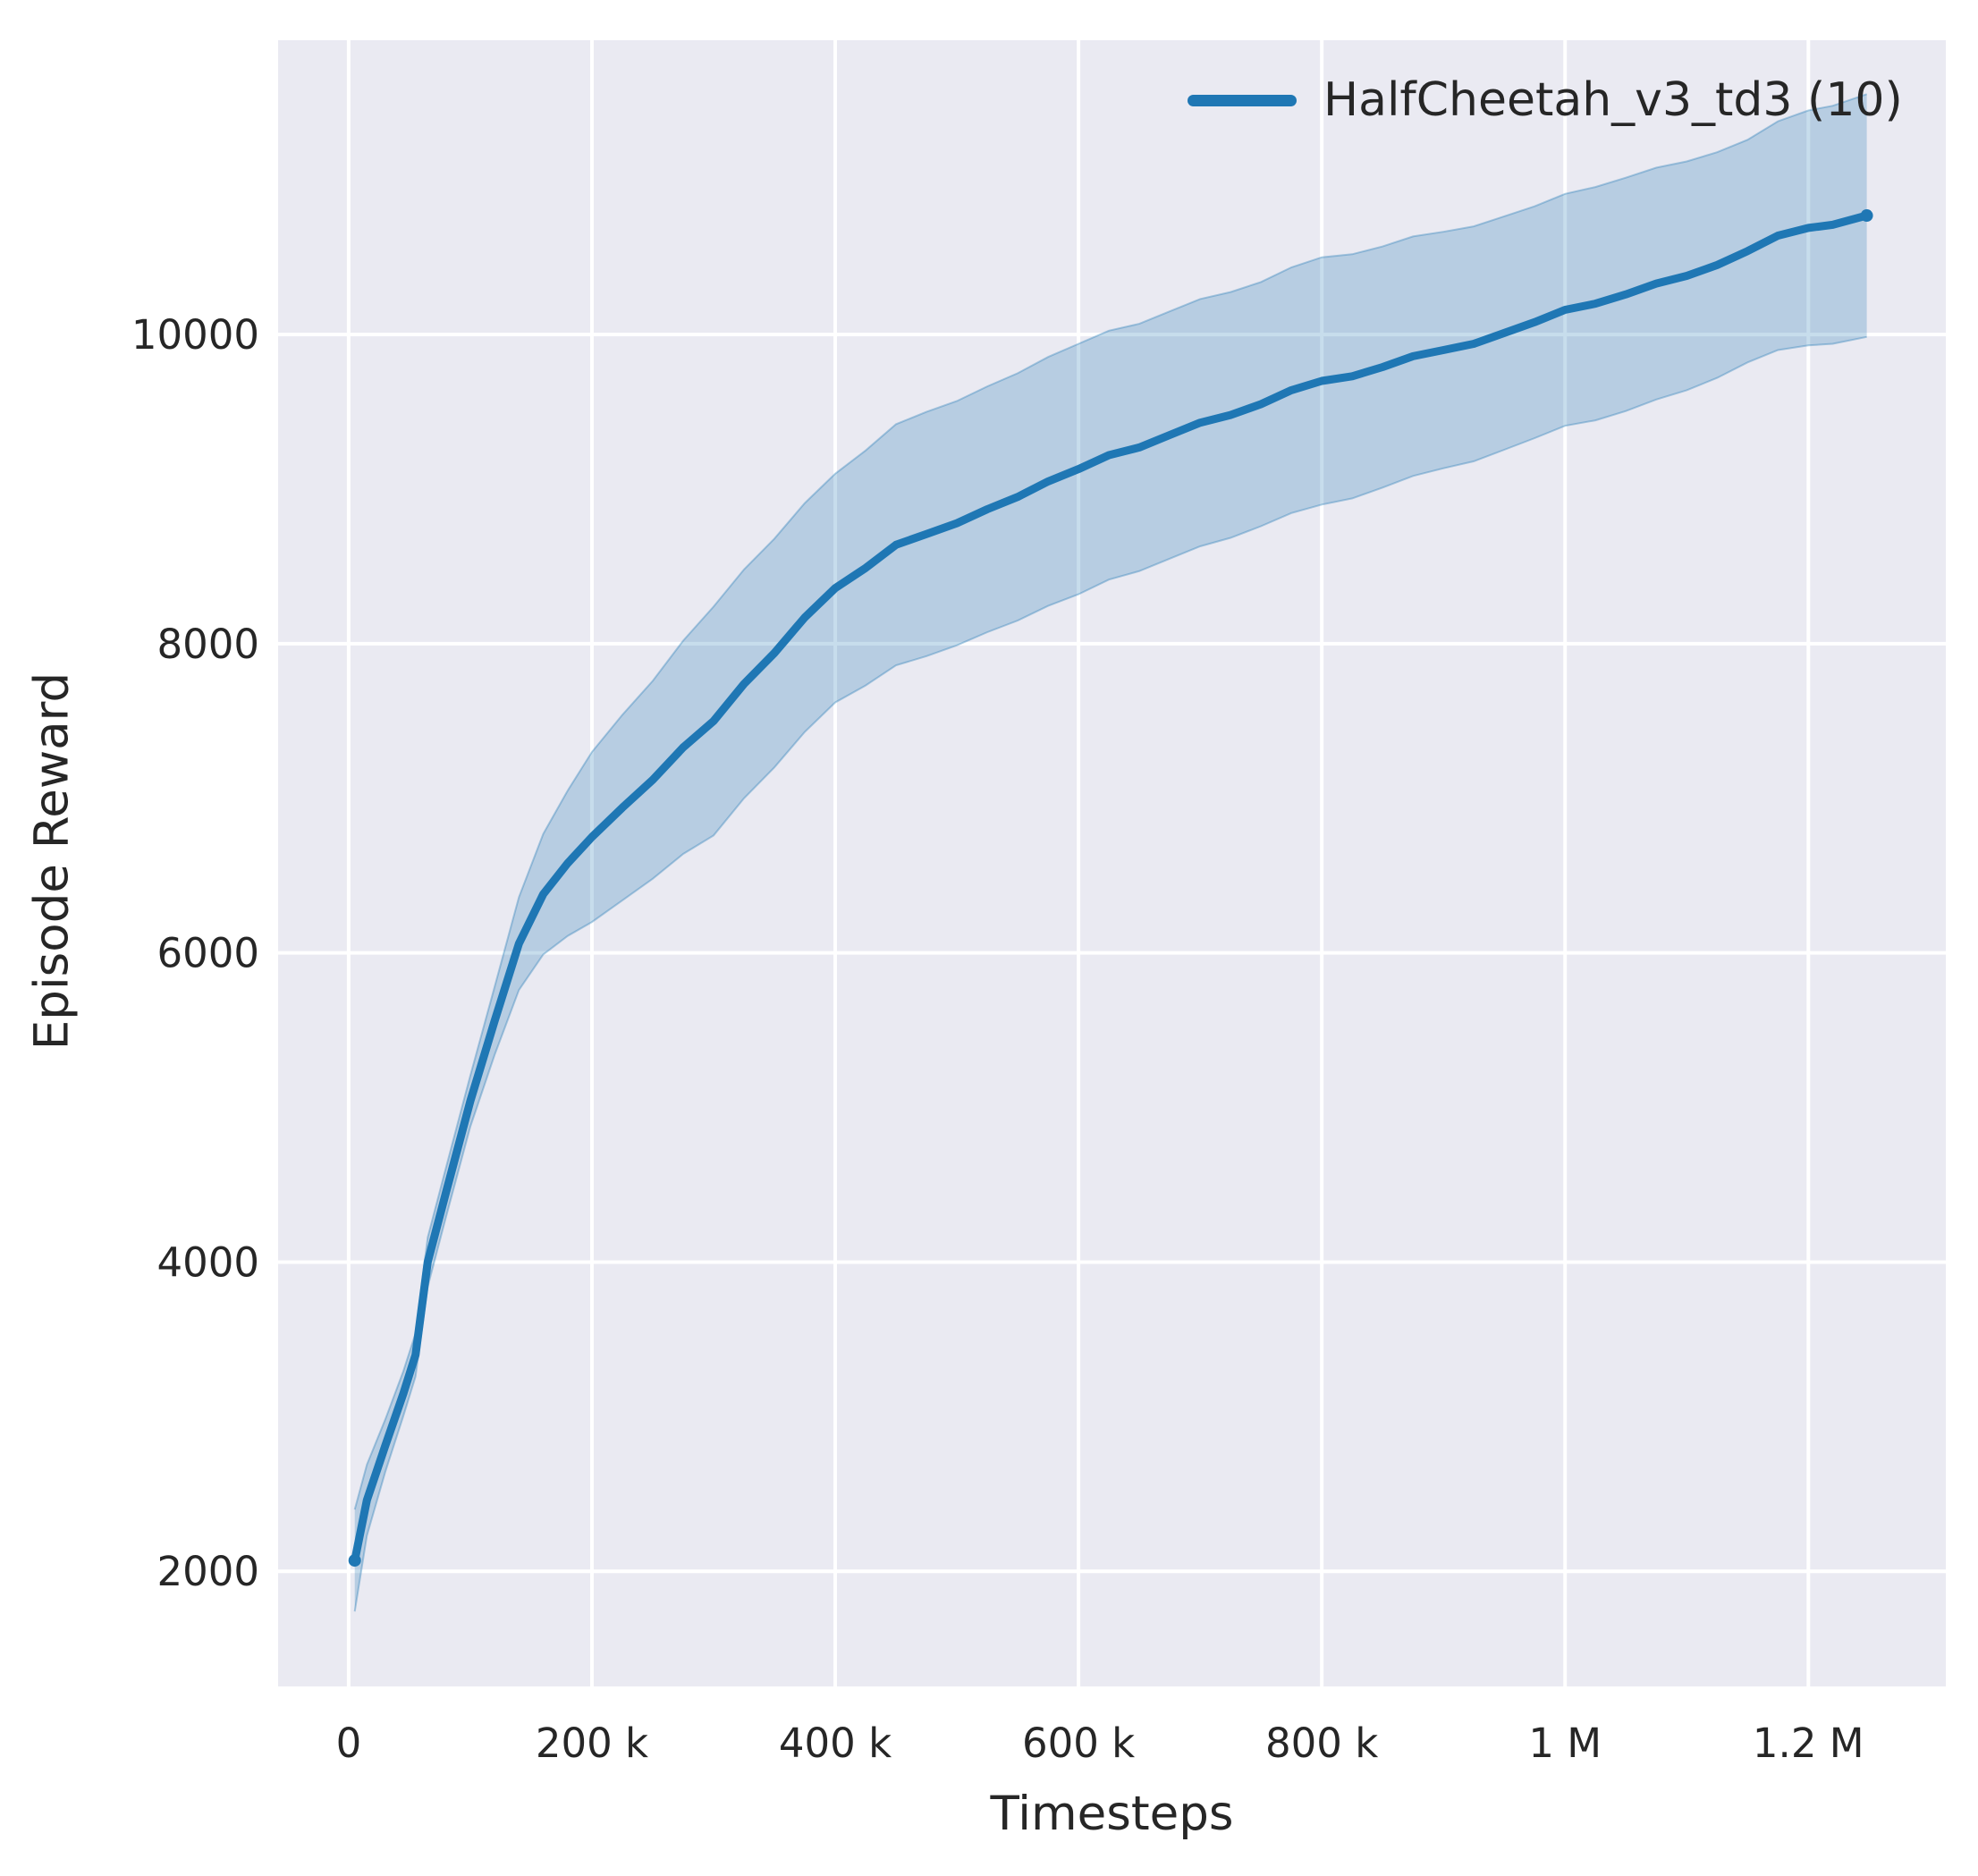 Image resolution: width=1978 pixels, height=1876 pixels. What do you see at coordinates (592, 1743) in the screenshot?
I see `x-tick-label: 200 k` at bounding box center [592, 1743].